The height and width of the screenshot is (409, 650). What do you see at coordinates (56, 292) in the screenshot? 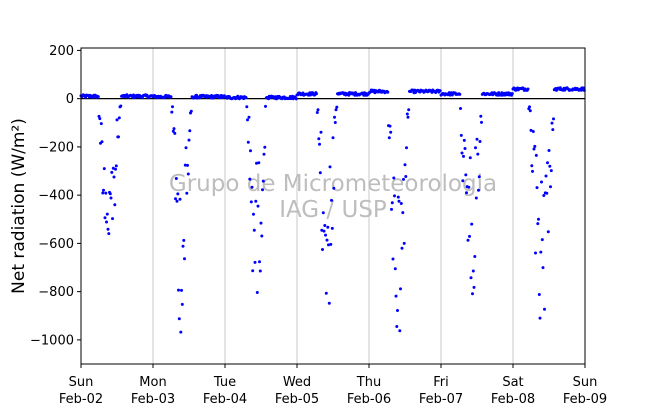
I see `y-tick-label: −800` at bounding box center [56, 292].